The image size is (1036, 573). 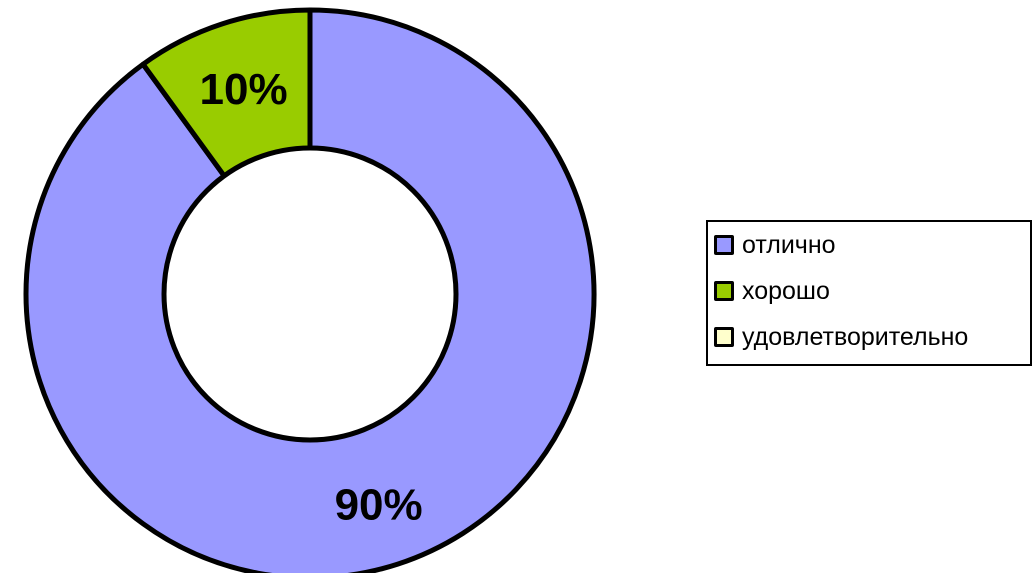 What do you see at coordinates (310, 294) in the screenshot?
I see `donut-hole` at bounding box center [310, 294].